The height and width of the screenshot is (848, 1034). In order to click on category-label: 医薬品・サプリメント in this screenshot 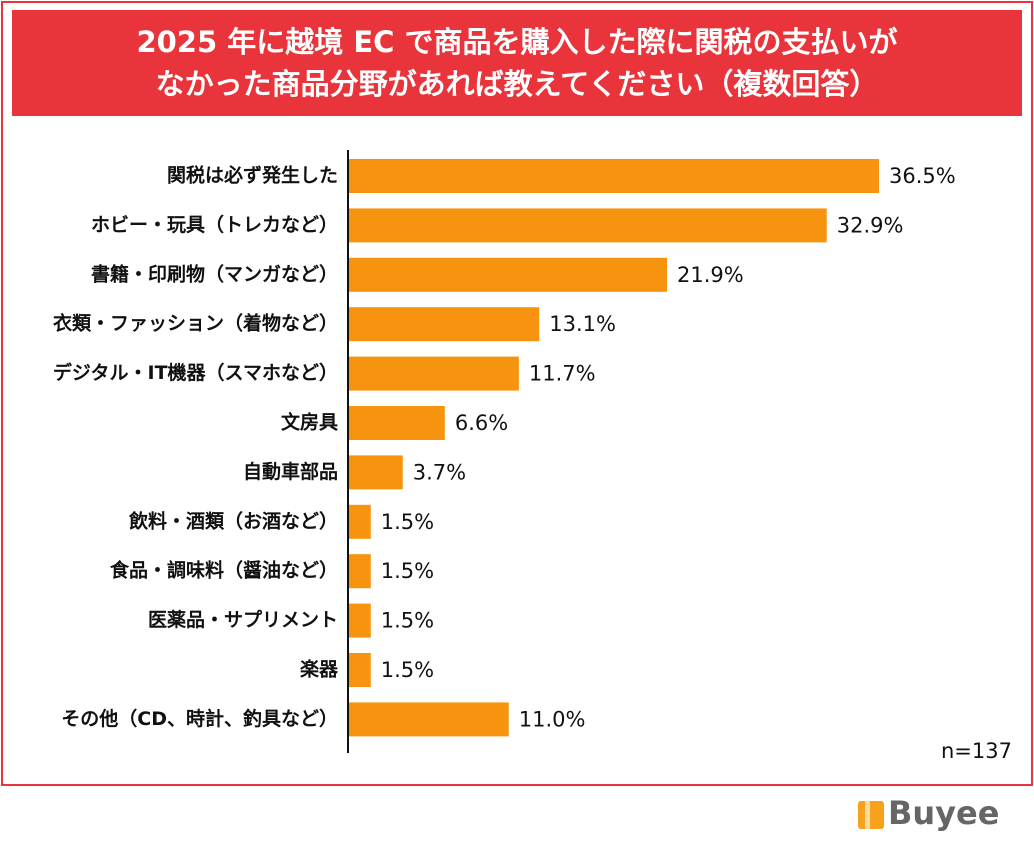, I will do `click(243, 619)`.